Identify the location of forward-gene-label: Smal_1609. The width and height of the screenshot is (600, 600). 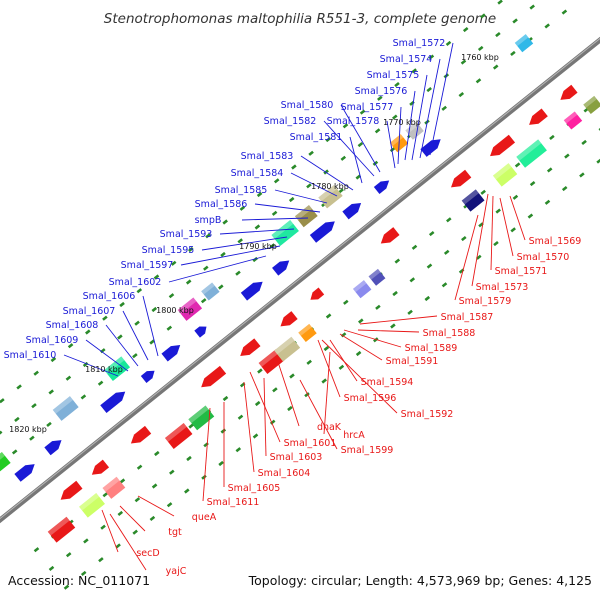
(52, 340).